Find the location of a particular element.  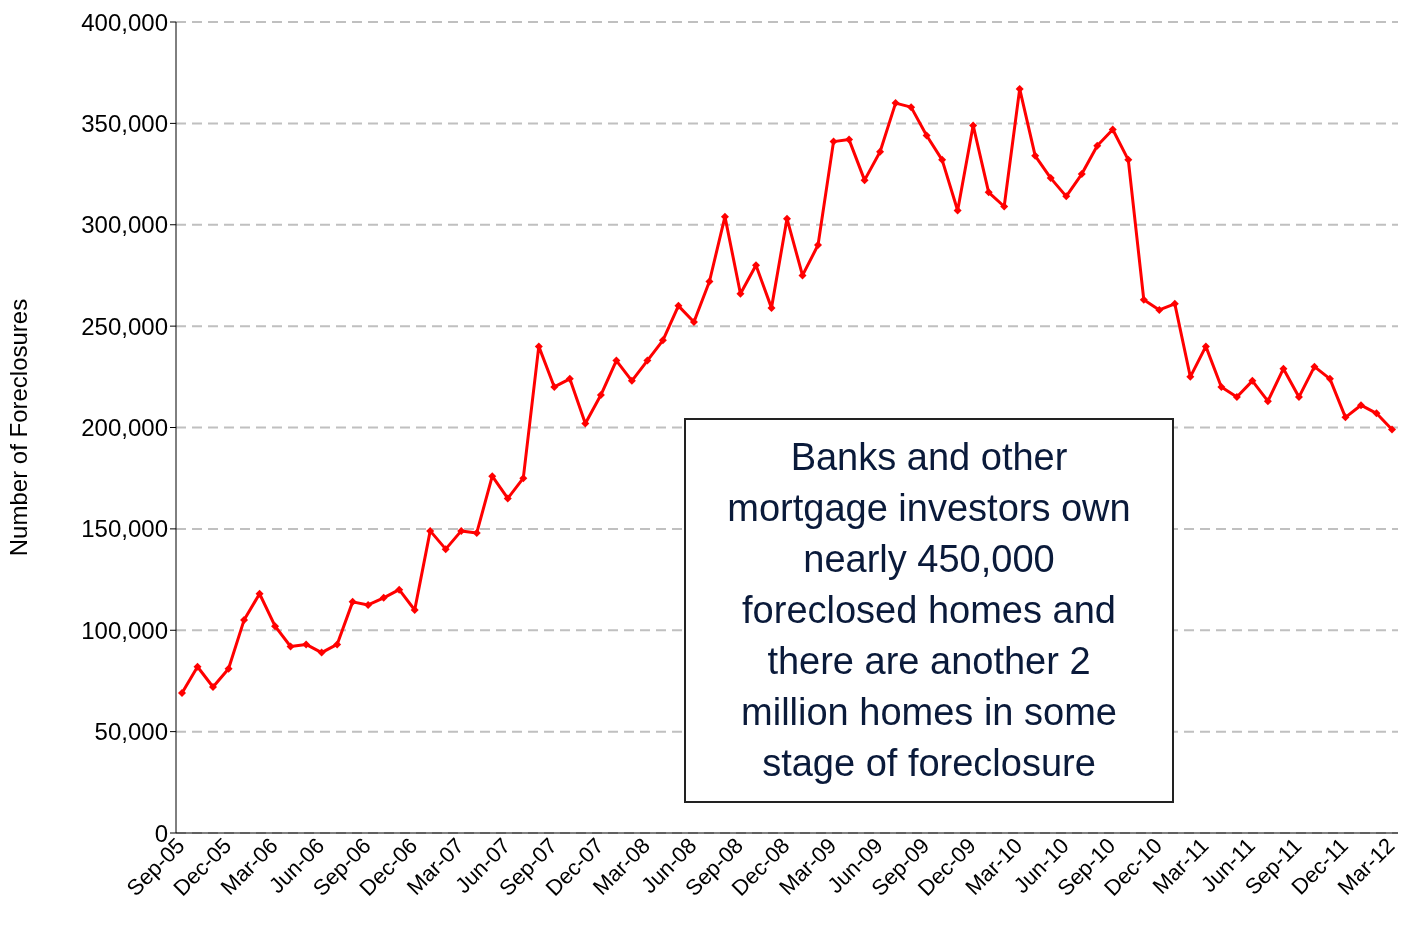

y-tick-label: 150,000 is located at coordinates (124, 529).